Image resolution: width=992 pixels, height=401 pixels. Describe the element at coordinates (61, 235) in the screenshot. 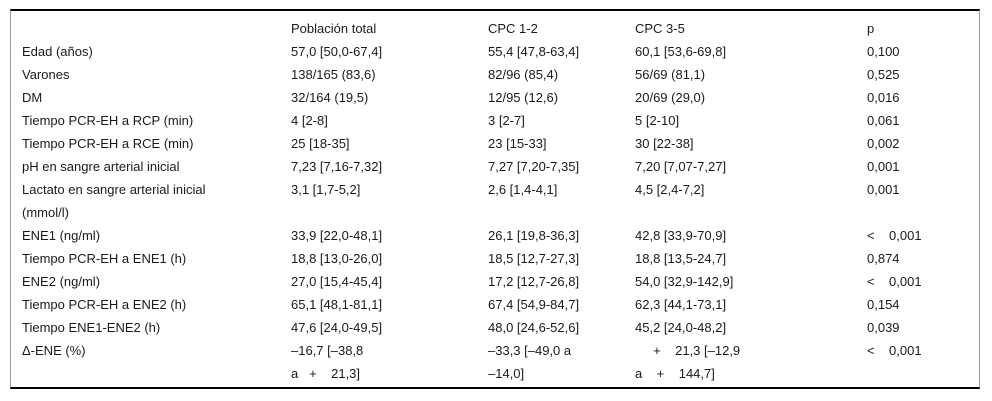

I see `row-label: ENE1 (ng/ml)` at that location.